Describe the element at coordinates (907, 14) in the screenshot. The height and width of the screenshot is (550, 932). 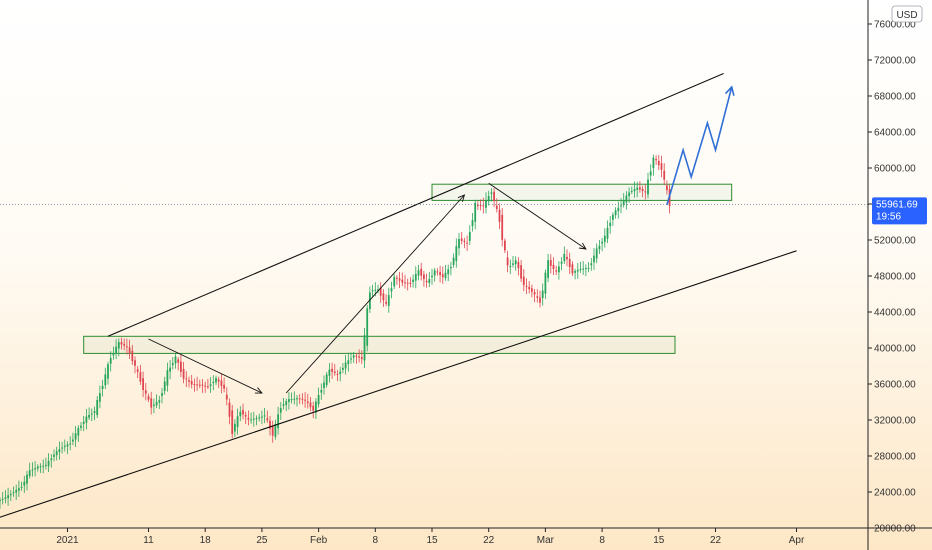
I see `currency-badge: USD` at that location.